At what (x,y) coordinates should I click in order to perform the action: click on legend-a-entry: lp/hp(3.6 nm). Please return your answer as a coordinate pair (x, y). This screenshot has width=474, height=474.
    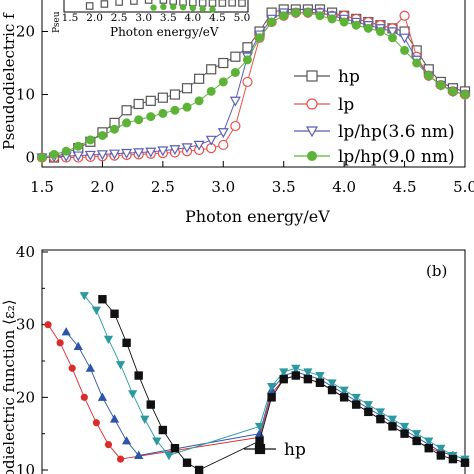
    Looking at the image, I should click on (374, 132).